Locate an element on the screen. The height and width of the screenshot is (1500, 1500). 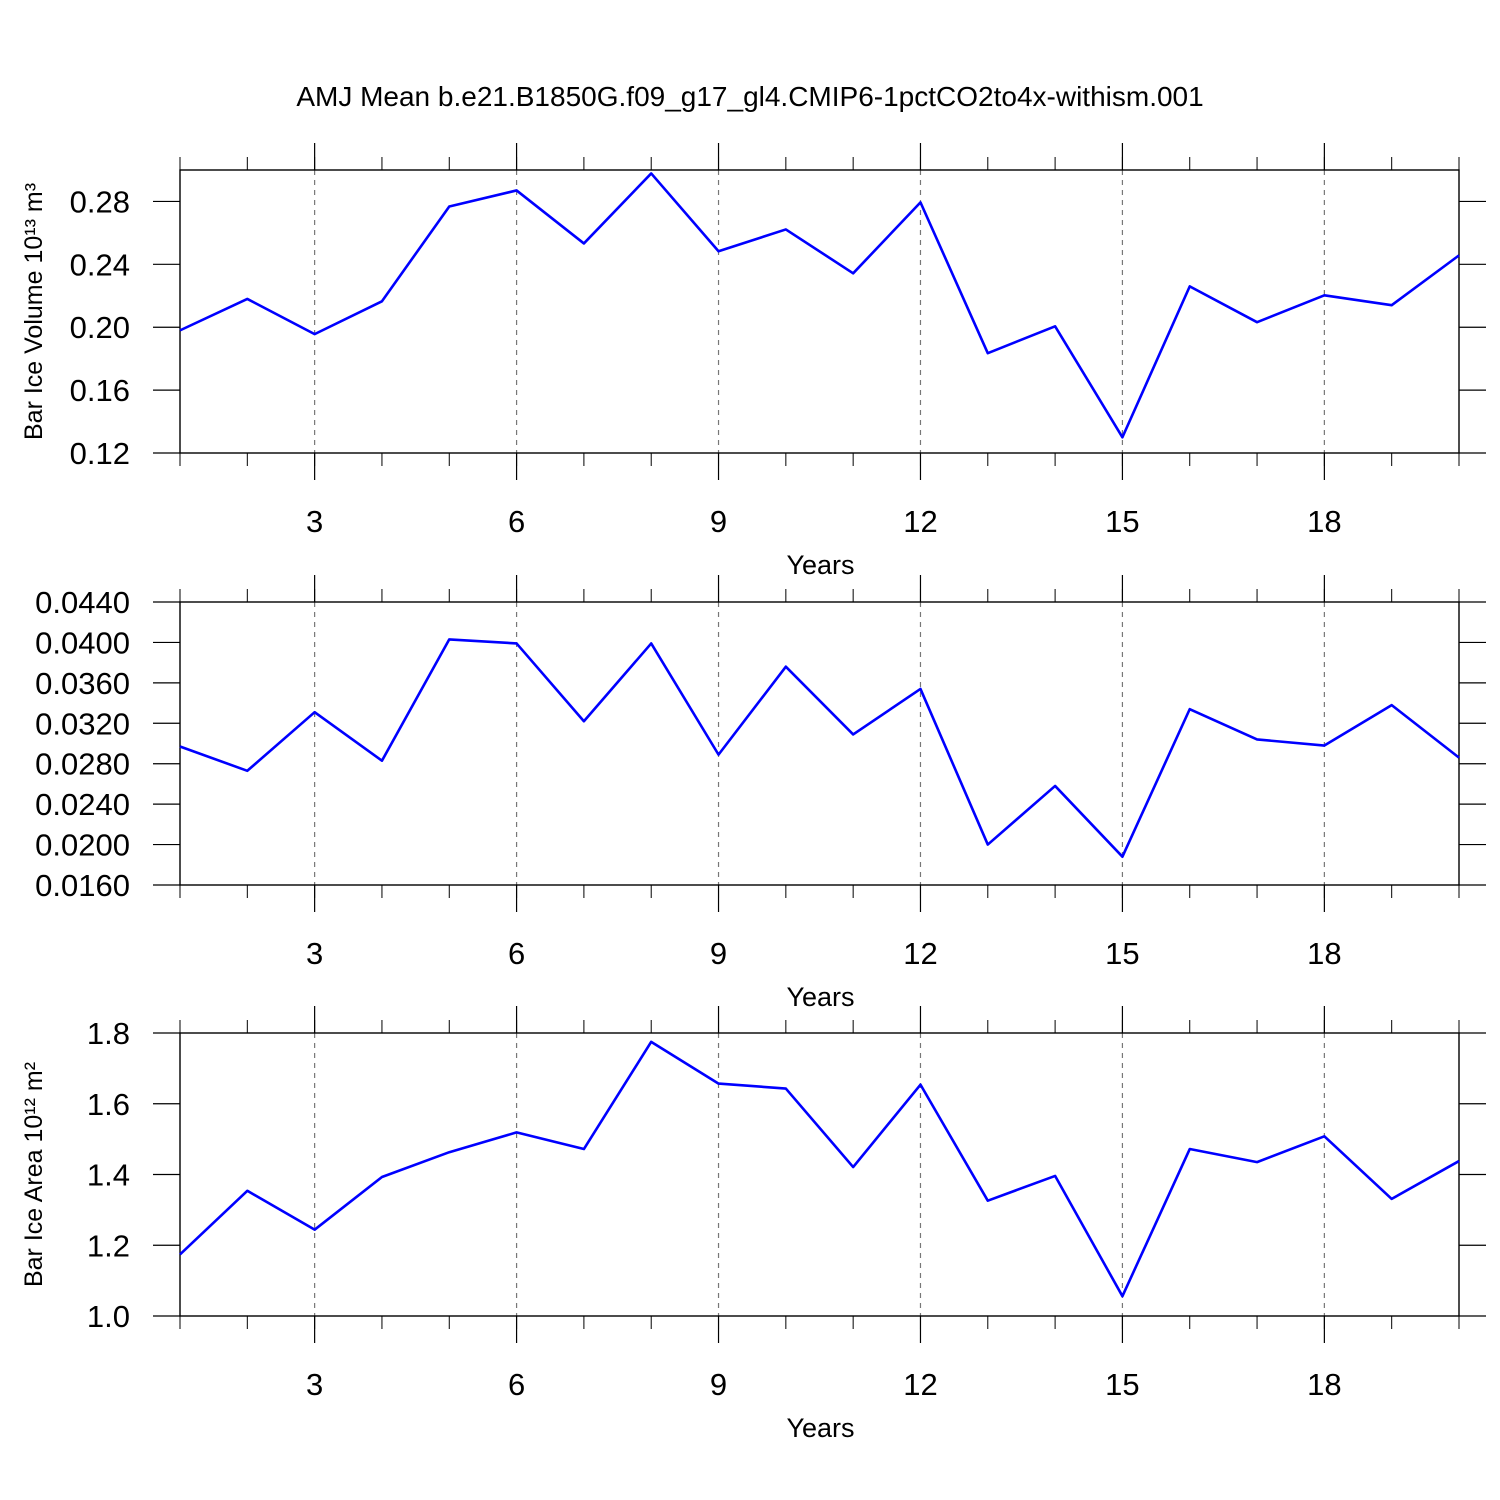
y-tick-label: 0.0280 is located at coordinates (82, 764).